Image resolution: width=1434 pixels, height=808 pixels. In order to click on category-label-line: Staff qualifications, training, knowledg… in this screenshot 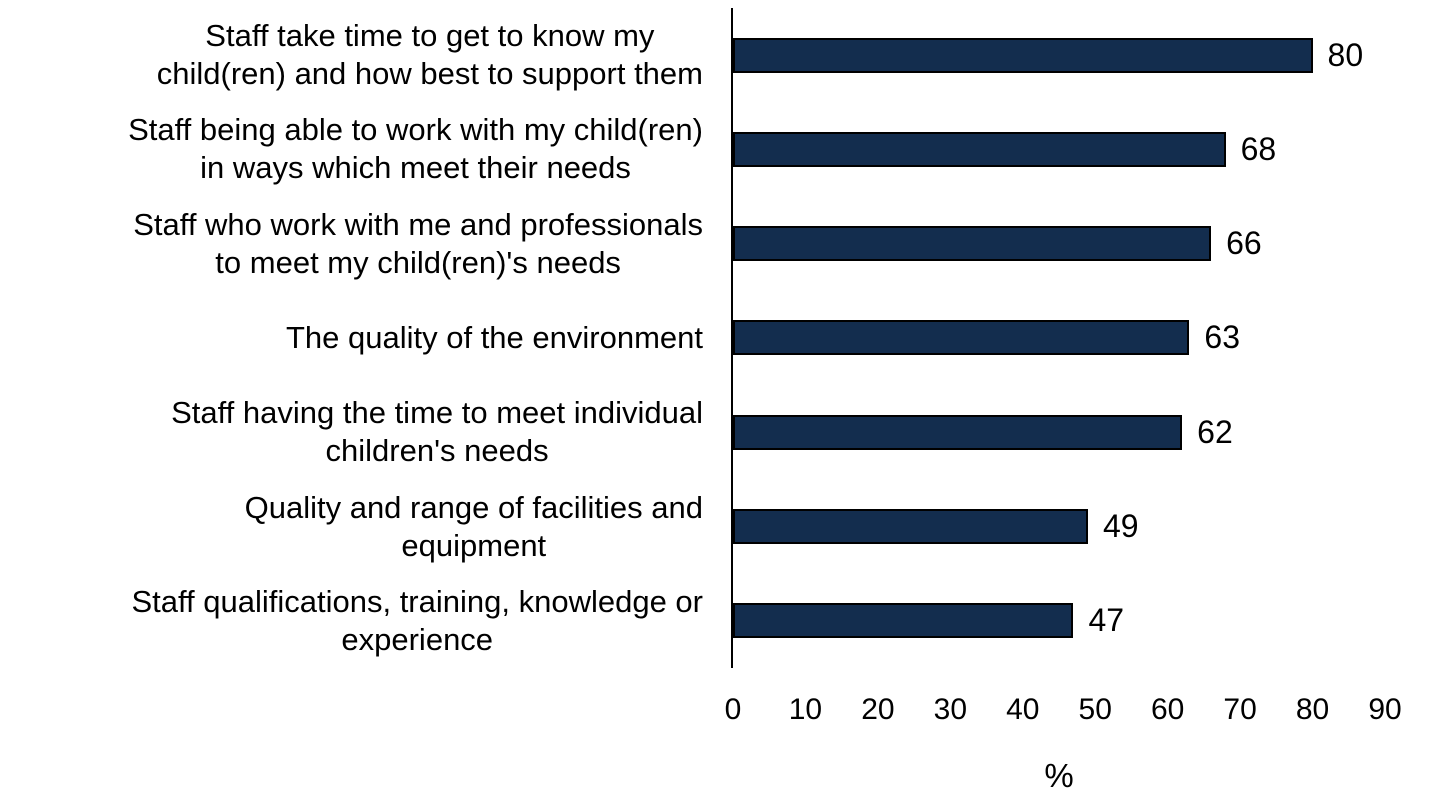, I will do `click(417, 601)`.